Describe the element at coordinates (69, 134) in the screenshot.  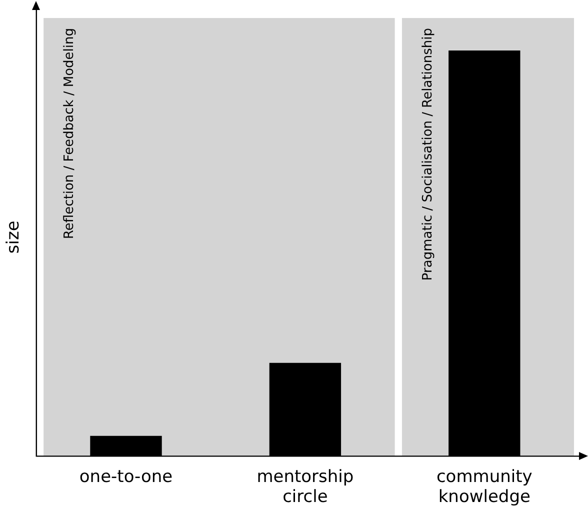
I see `band-label: Reflection / Feedback / Modeling` at that location.